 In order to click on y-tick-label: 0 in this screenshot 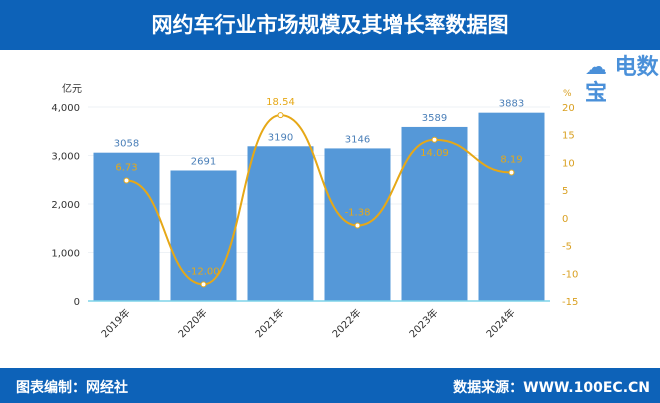, I will do `click(77, 302)`.